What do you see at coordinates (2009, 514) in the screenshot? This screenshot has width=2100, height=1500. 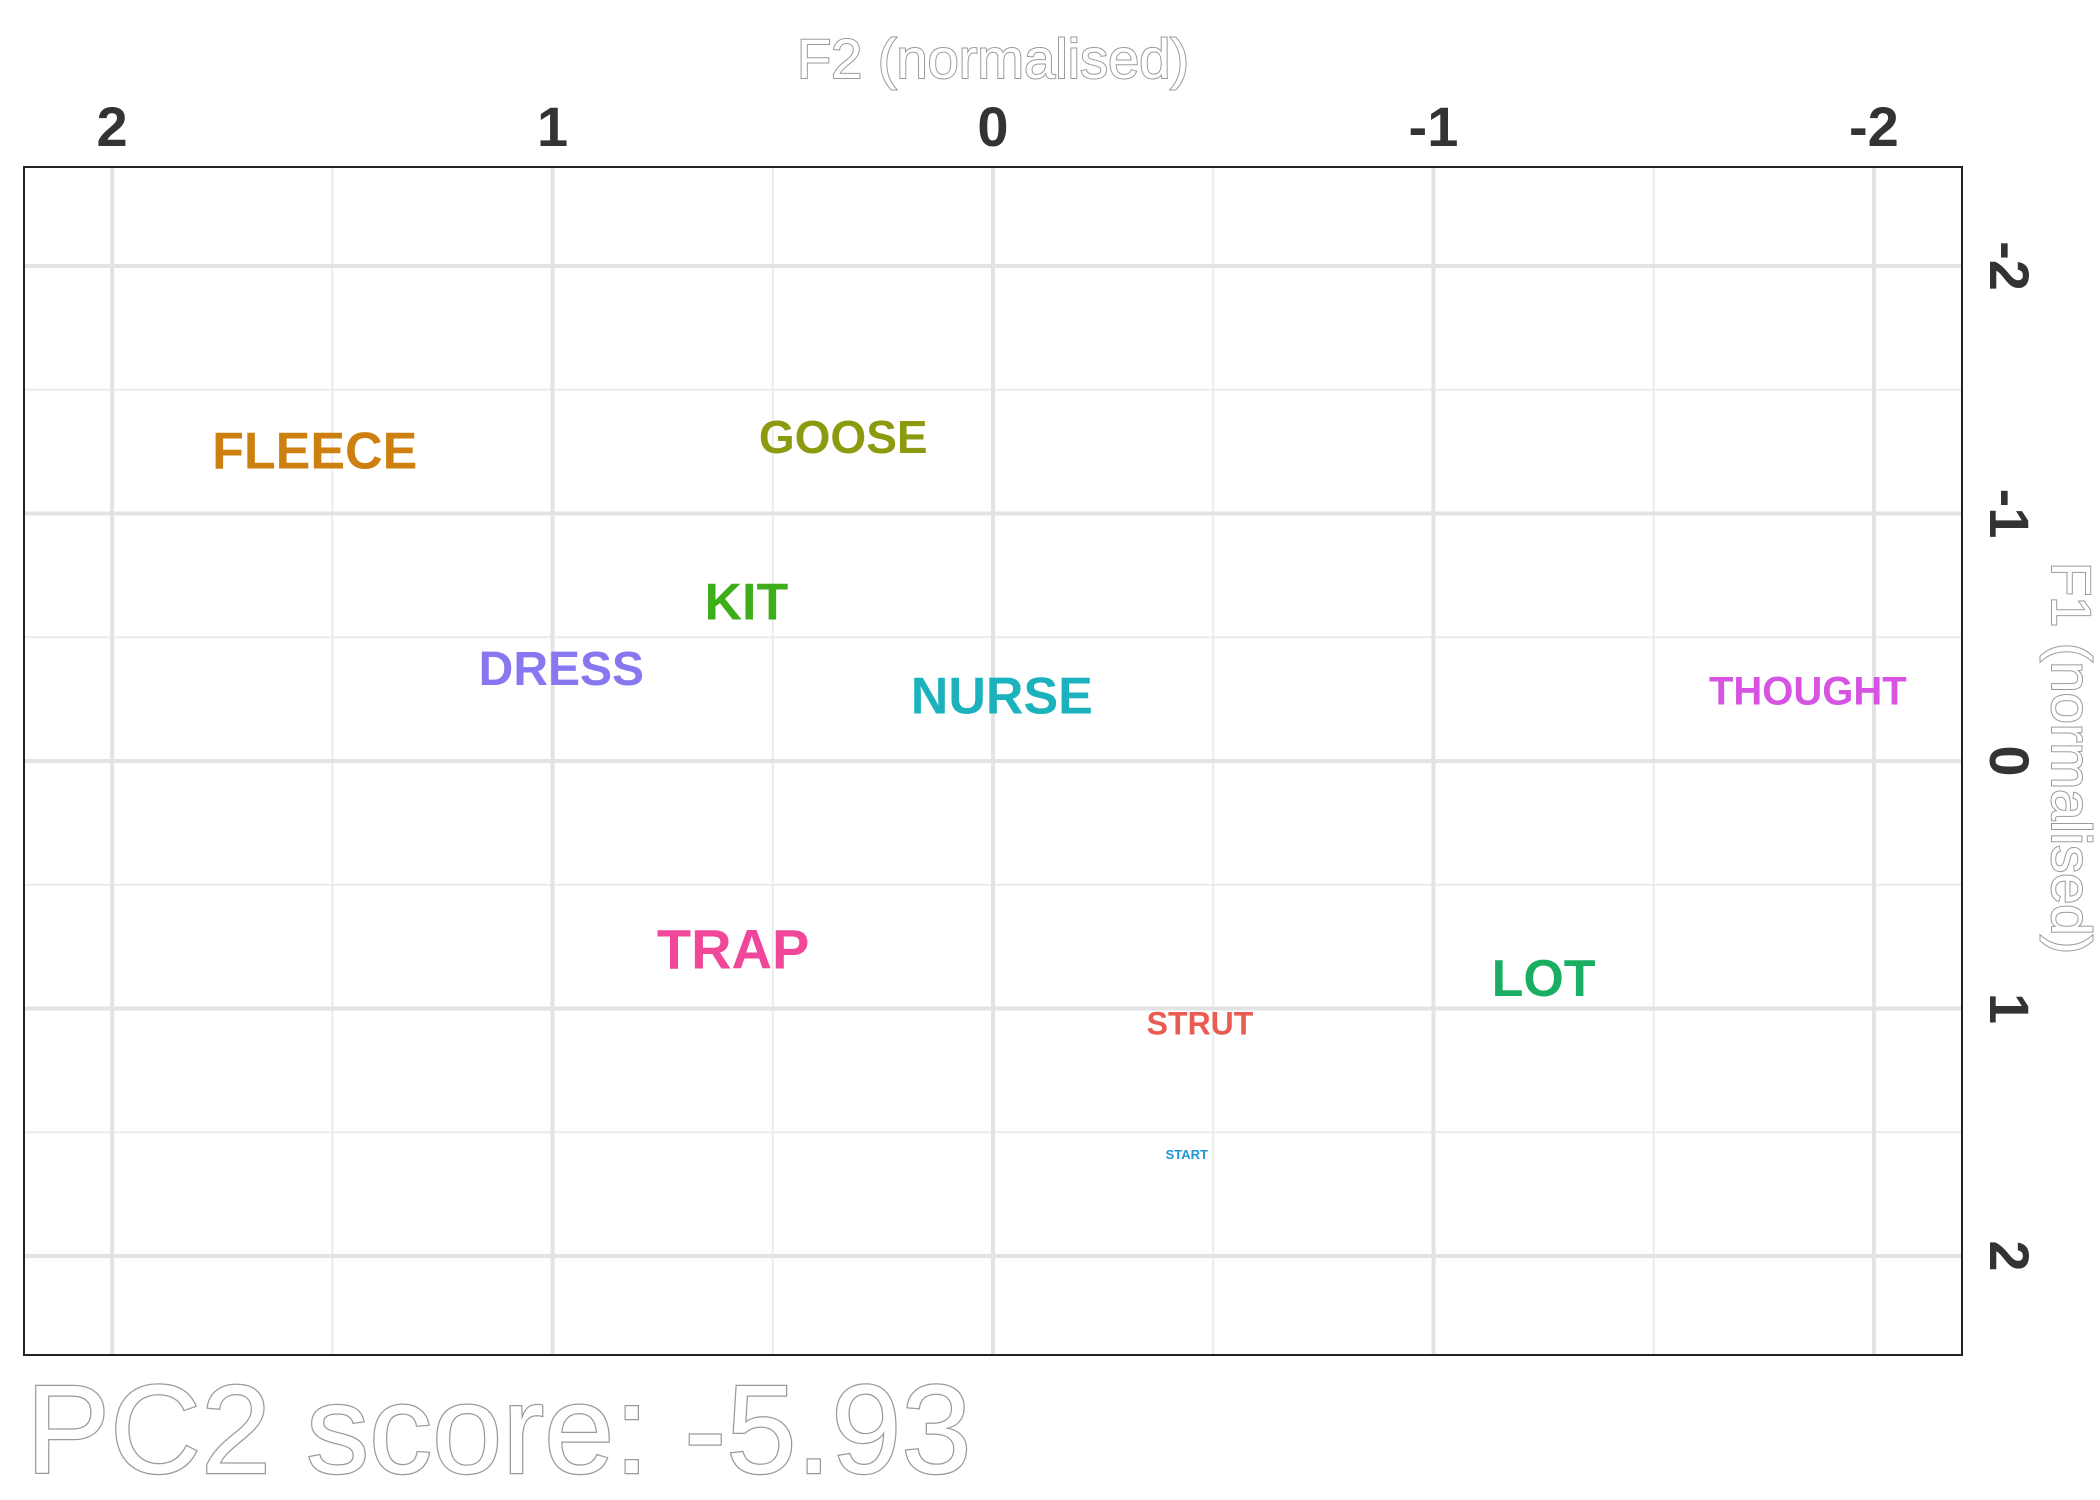 I see `y-tick-label: -1` at bounding box center [2009, 514].